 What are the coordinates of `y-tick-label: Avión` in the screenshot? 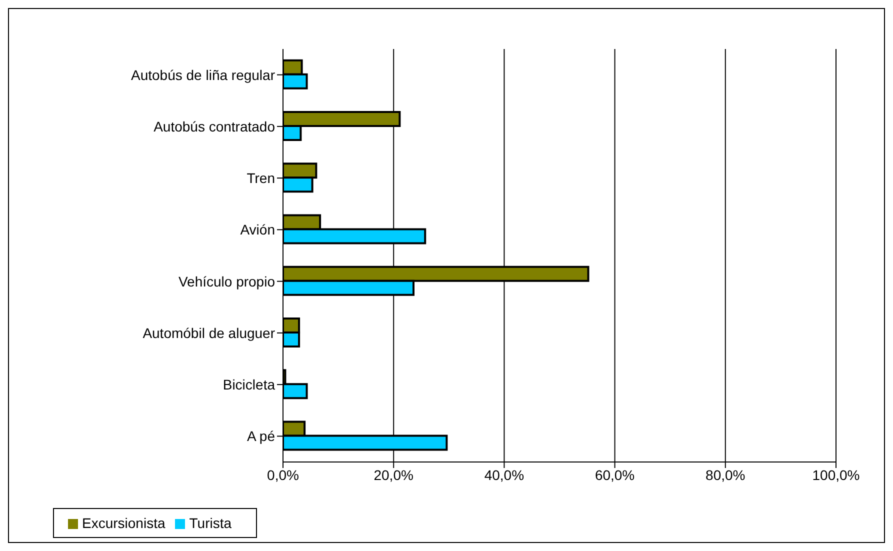 It's located at (257, 230).